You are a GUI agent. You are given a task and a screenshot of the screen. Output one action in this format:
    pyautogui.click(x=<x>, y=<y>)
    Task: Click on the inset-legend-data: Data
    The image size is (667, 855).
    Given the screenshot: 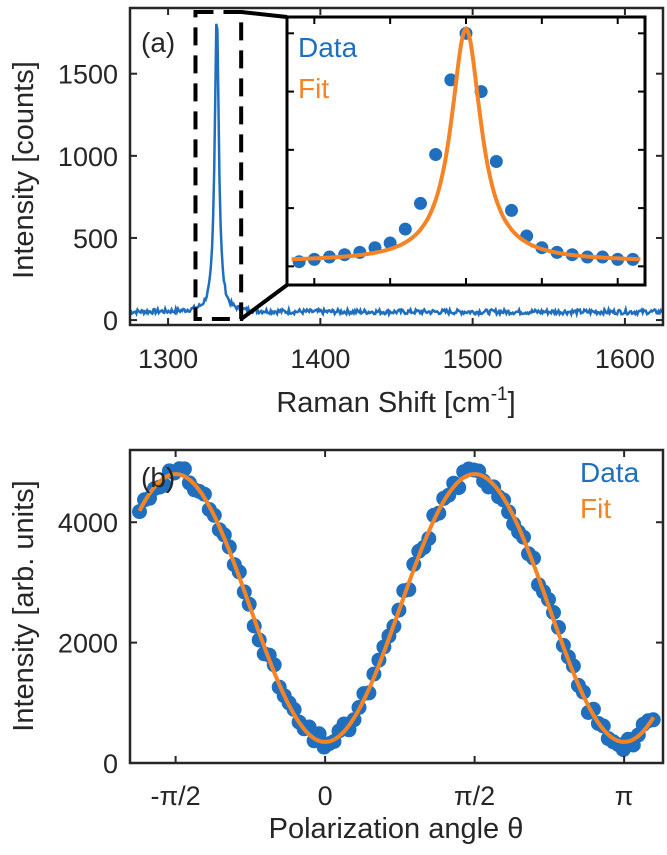 What is the action you would take?
    pyautogui.click(x=328, y=47)
    